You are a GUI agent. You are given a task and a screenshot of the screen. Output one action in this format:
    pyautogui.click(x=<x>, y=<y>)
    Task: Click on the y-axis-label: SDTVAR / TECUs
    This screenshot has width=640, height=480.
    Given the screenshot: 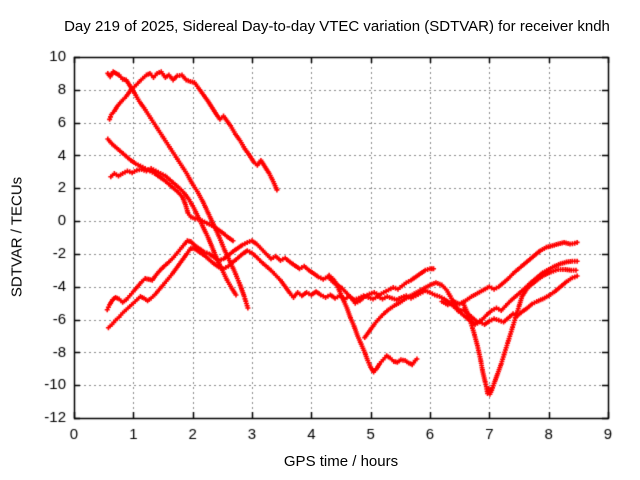 What is the action you would take?
    pyautogui.click(x=17, y=237)
    